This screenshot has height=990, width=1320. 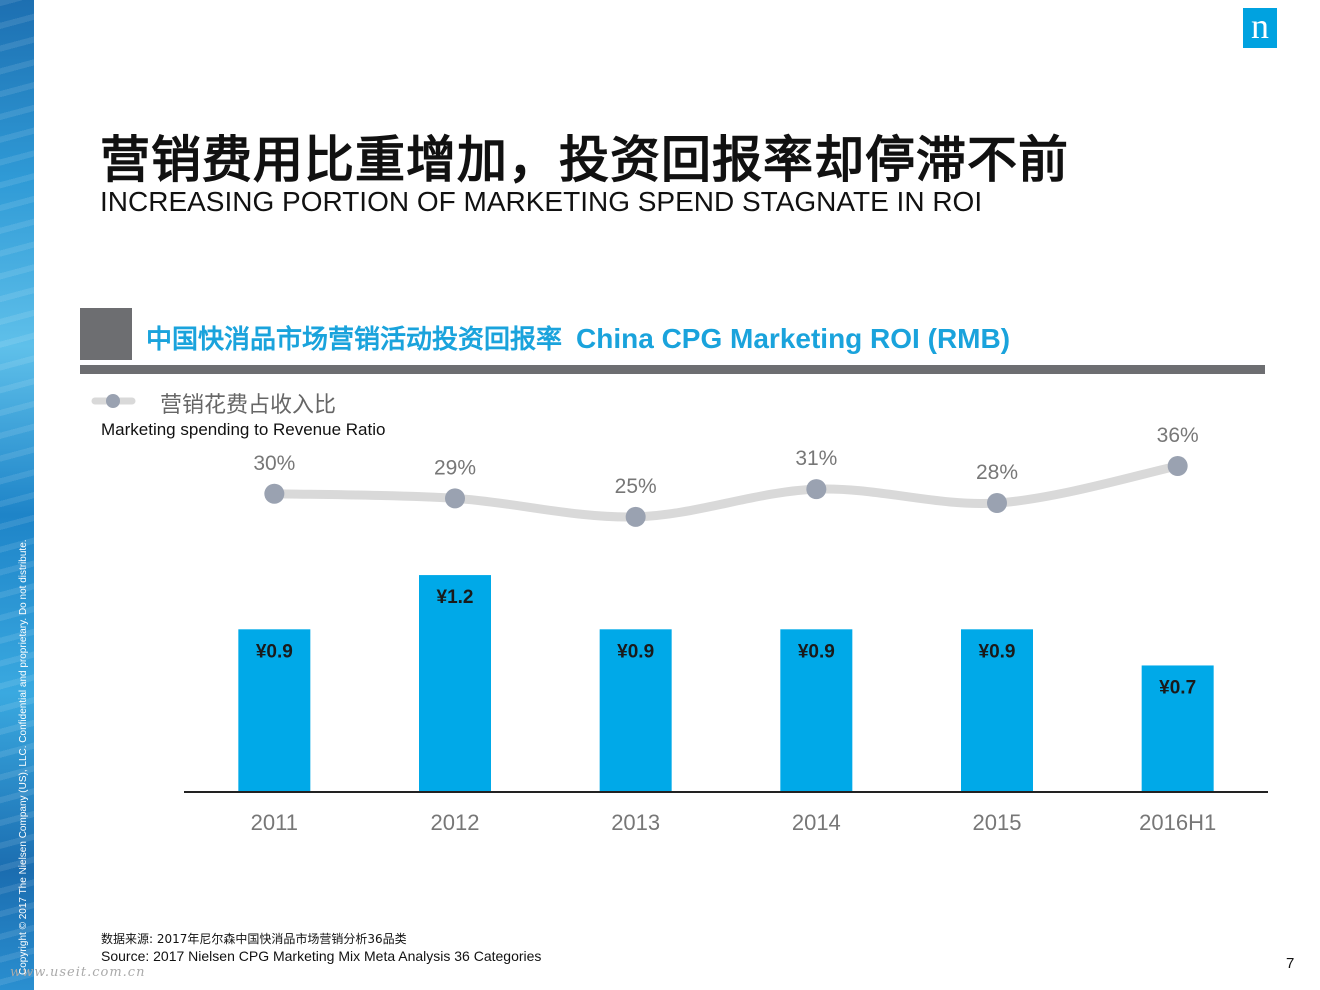 What do you see at coordinates (816, 710) in the screenshot?
I see `roi-bar-2014` at bounding box center [816, 710].